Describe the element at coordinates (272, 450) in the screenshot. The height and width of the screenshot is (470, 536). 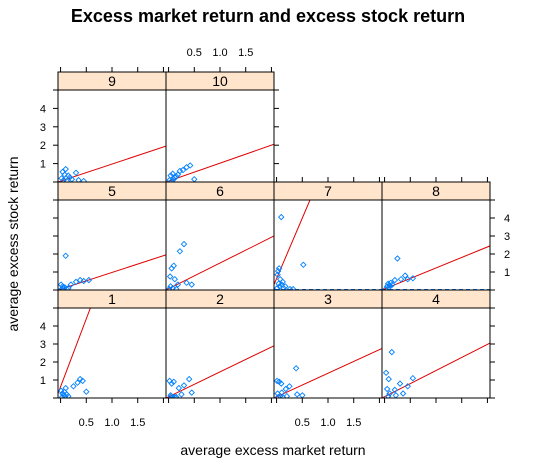
I see `x-axis-label: average excess market return` at that location.